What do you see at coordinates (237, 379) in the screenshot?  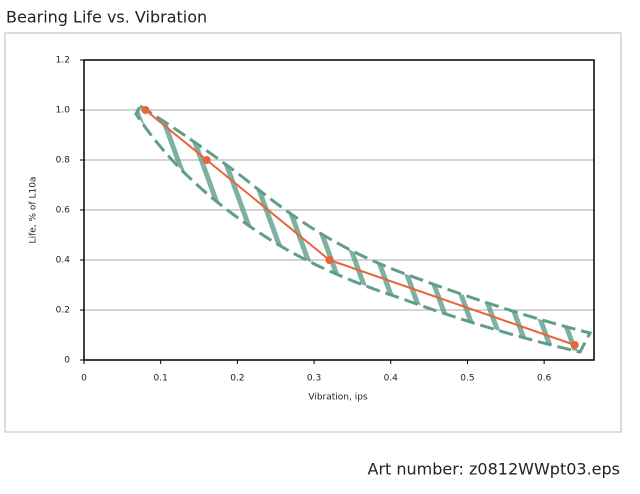 I see `x-tick-label: 0.2` at bounding box center [237, 379].